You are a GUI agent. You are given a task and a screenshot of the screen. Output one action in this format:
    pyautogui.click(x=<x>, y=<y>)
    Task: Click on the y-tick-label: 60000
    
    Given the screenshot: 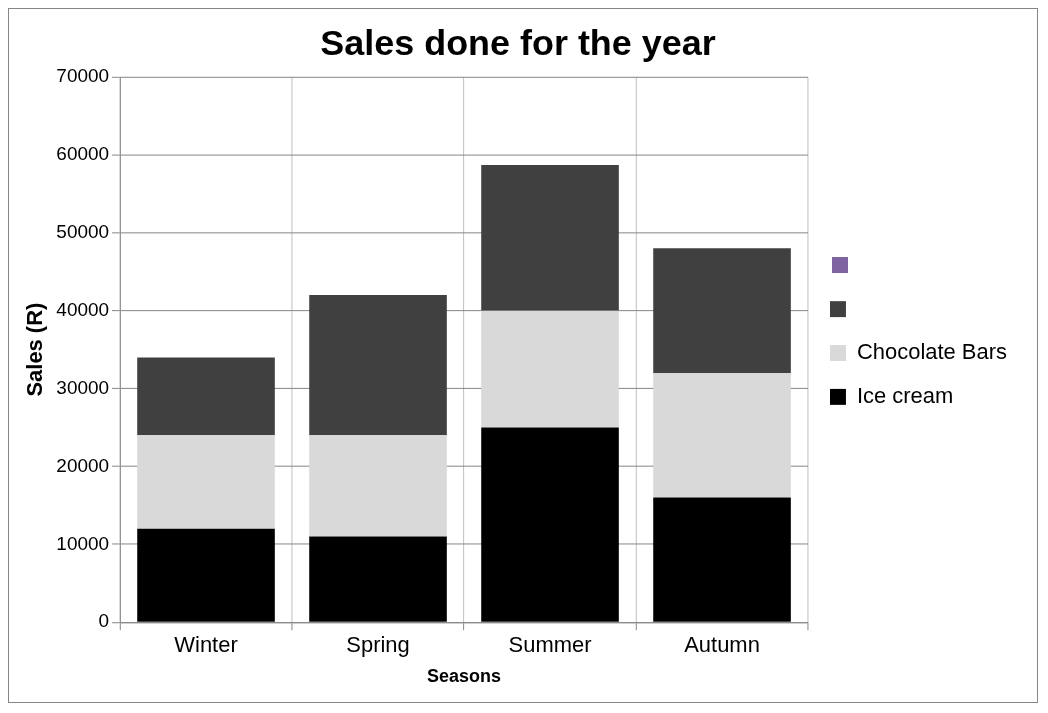 What is the action you would take?
    pyautogui.click(x=83, y=154)
    